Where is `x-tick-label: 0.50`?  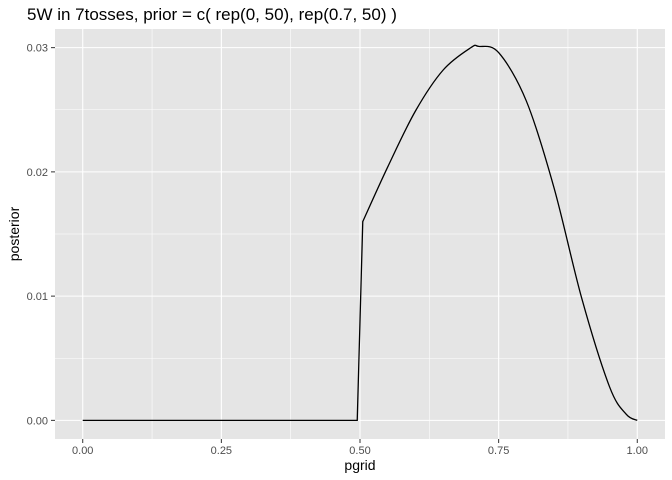 x-tick-label: 0.50 is located at coordinates (359, 451).